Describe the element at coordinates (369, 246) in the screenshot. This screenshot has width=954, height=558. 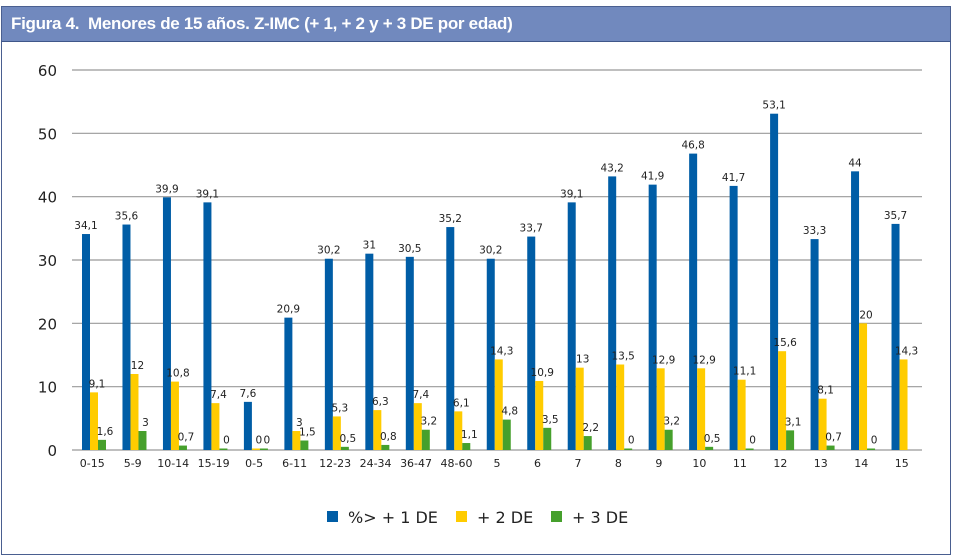
I see `data-label: 31` at that location.